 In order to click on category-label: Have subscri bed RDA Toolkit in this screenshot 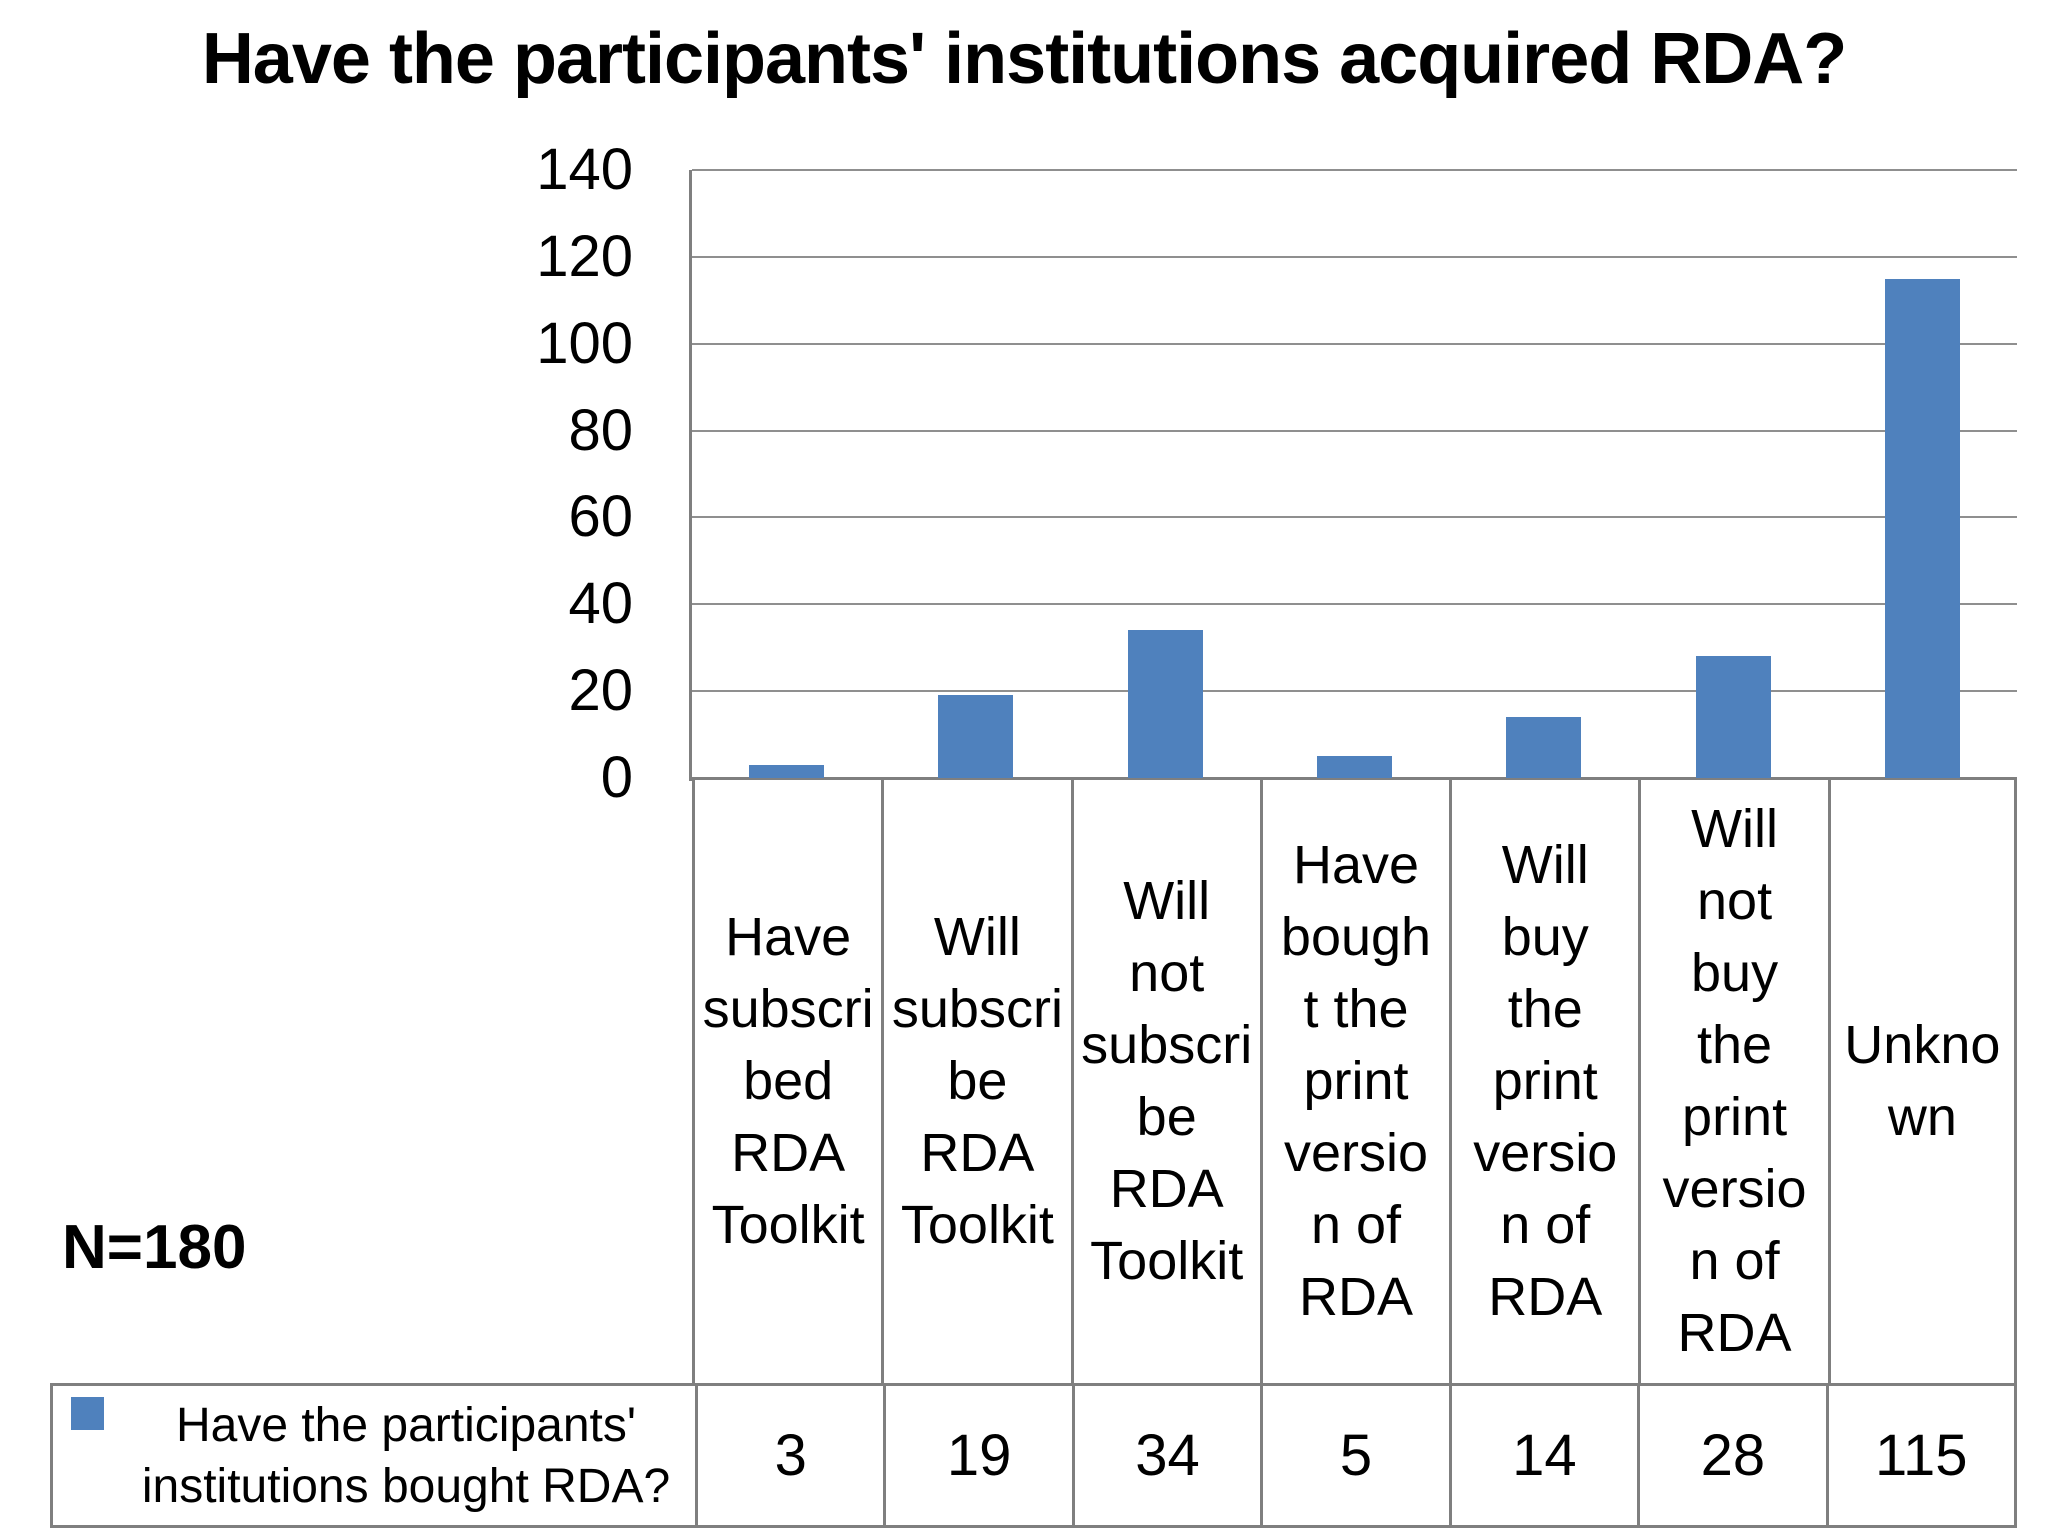, I will do `click(786, 1080)`.